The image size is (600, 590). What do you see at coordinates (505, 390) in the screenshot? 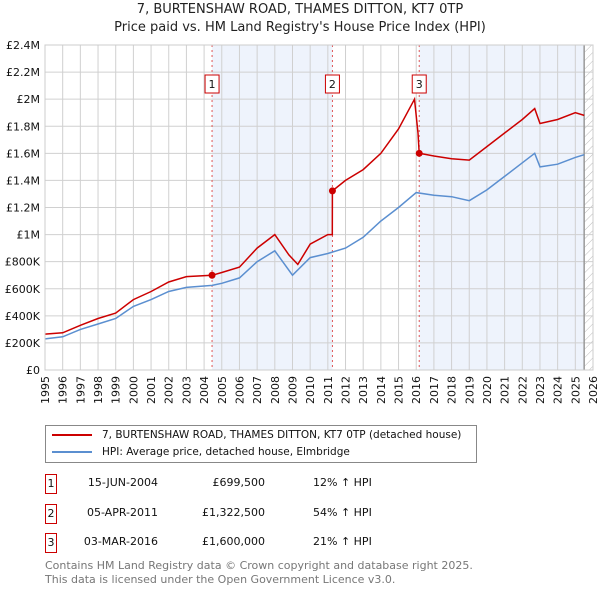
I see `x-tick-label: 2021` at bounding box center [505, 390].